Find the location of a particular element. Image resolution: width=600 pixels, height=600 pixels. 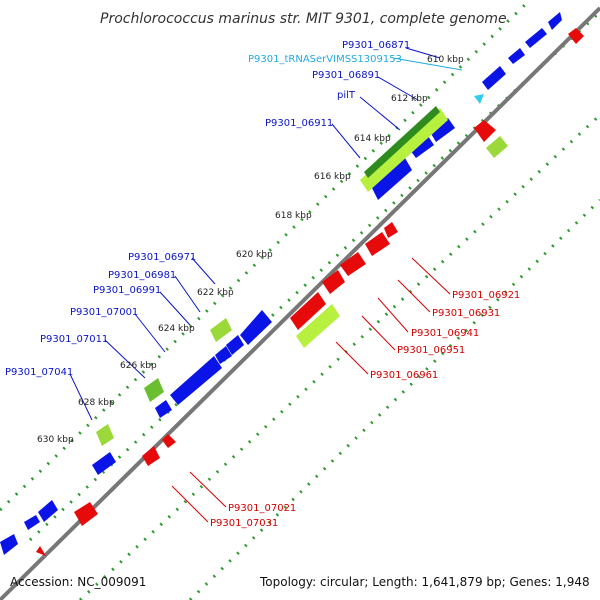

gene-label: P9301_06981 is located at coordinates (142, 275).